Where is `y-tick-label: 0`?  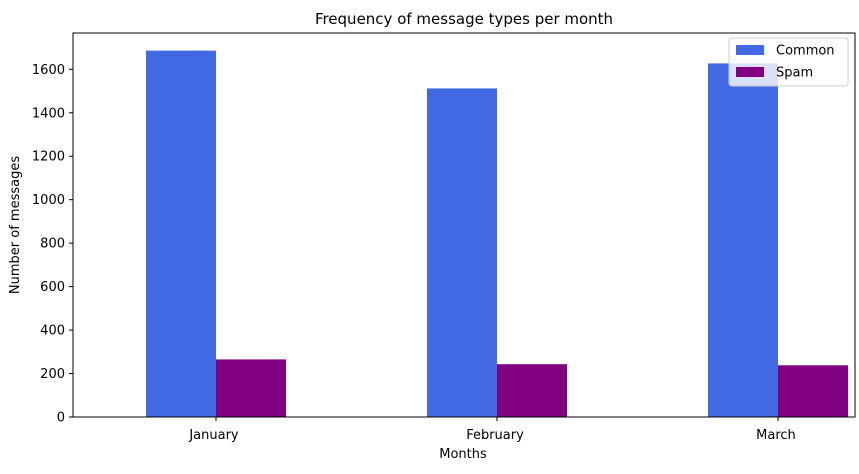
y-tick-label: 0 is located at coordinates (61, 418).